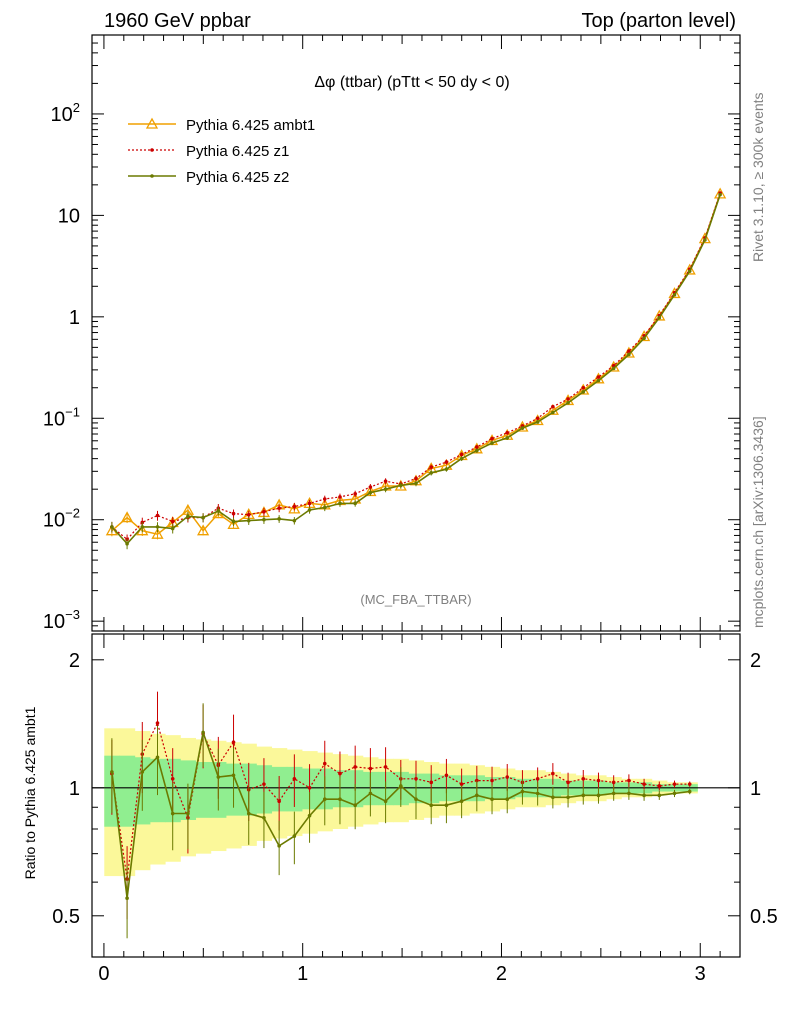 The width and height of the screenshot is (786, 1024). Describe the element at coordinates (177, 21) in the screenshot. I see `header-left: 1960 GeV ppbar` at that location.